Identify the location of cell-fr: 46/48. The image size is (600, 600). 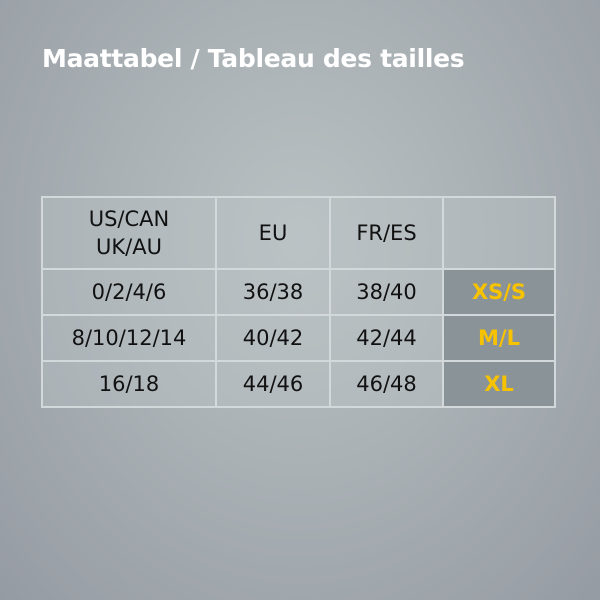
(386, 384).